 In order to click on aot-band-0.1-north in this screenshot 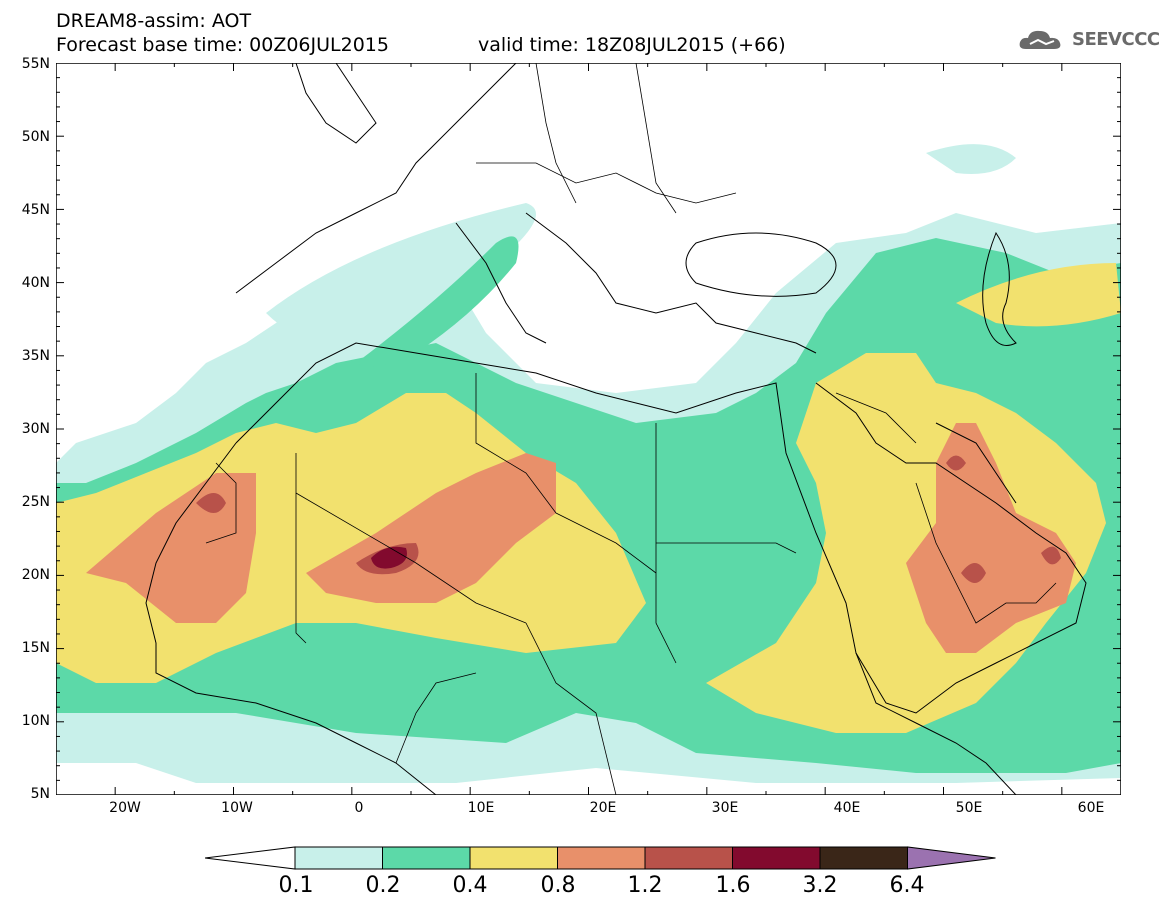, I will do `click(401, 271)`.